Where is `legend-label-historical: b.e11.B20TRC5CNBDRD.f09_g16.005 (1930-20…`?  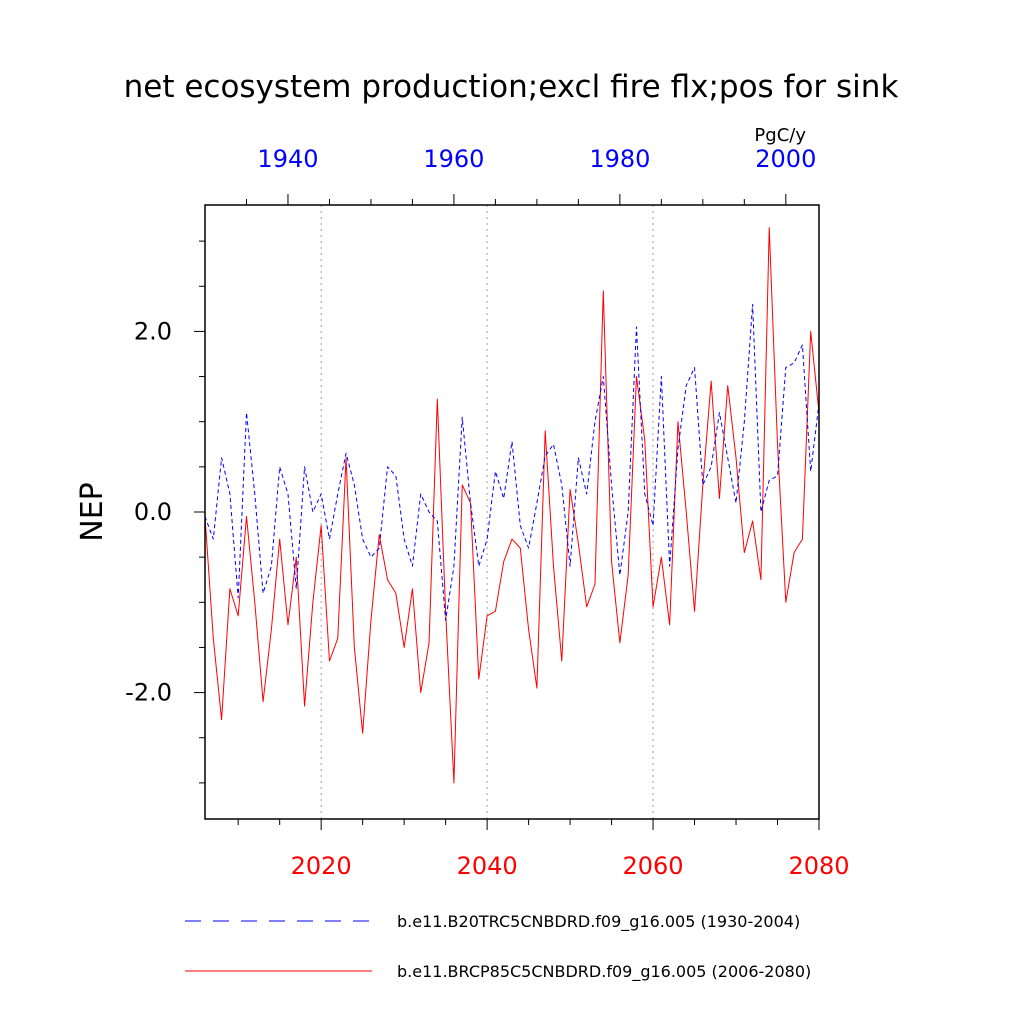 legend-label-historical: b.e11.B20TRC5CNBDRD.f09_g16.005 (1930-20… is located at coordinates (598, 922).